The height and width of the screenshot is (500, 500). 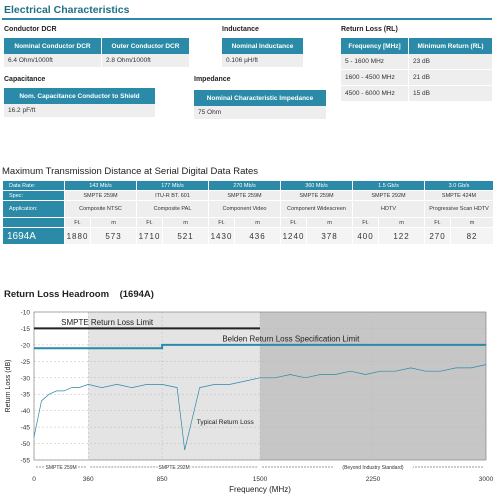 I want to click on header-nominal-impedance: Nominal Characteristic Impedance, so click(x=260, y=98).